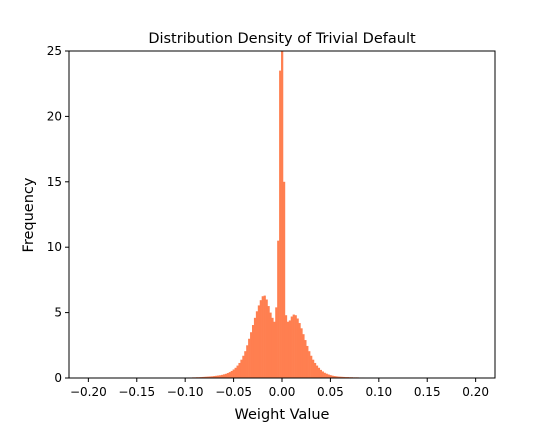 The height and width of the screenshot is (425, 550). Describe the element at coordinates (233, 392) in the screenshot. I see `x-tick-label: −0.05` at that location.